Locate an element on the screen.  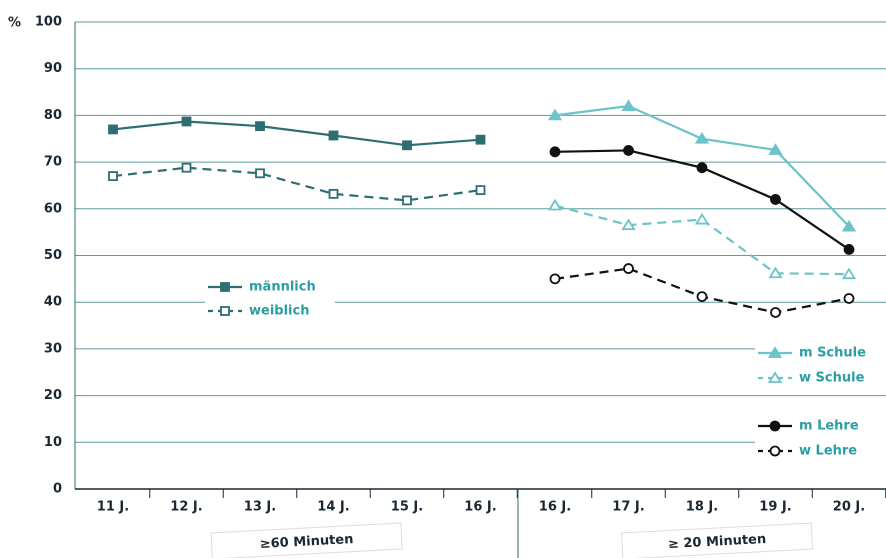
legend-label: weiblich is located at coordinates (279, 311).